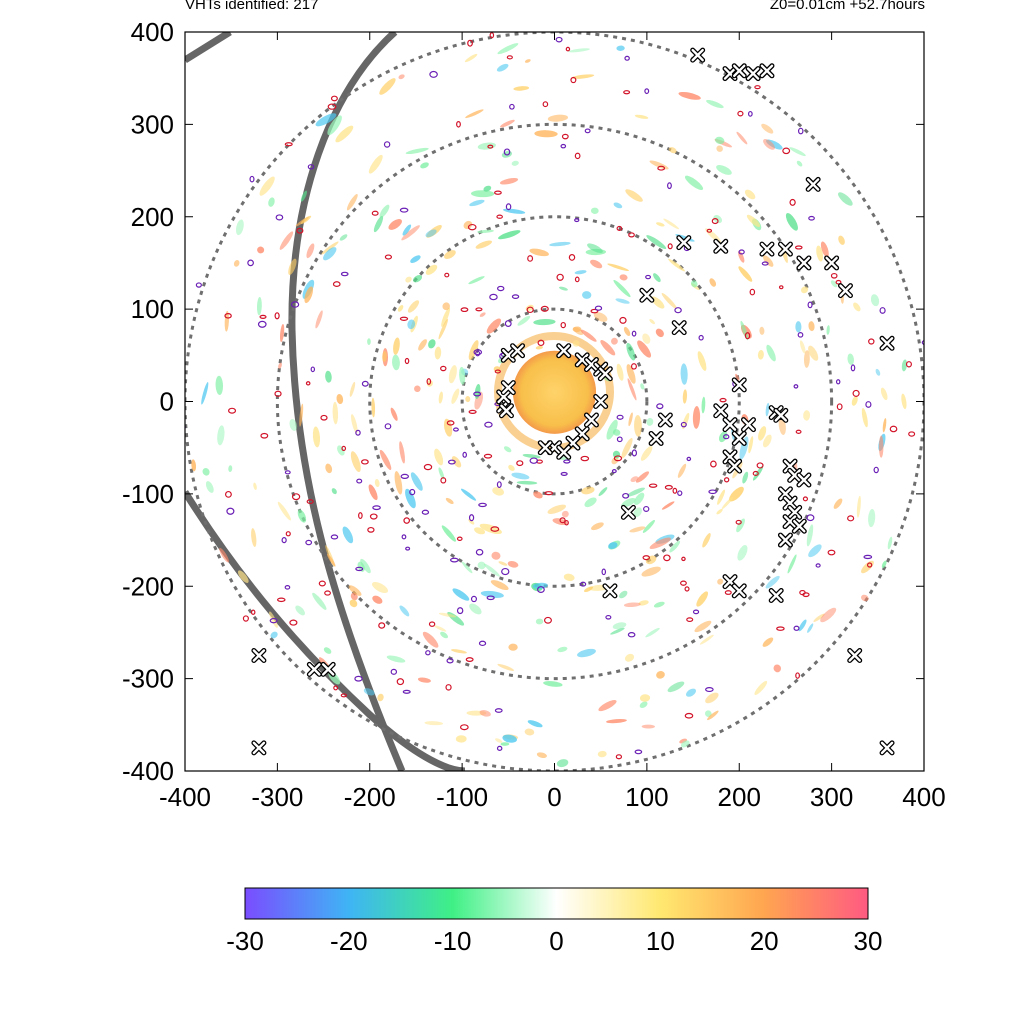 This screenshot has height=1024, width=1024. I want to click on y-tick-labels: 400 300 200 100 0 -100 -200 -300 -400, so click(148, 401).